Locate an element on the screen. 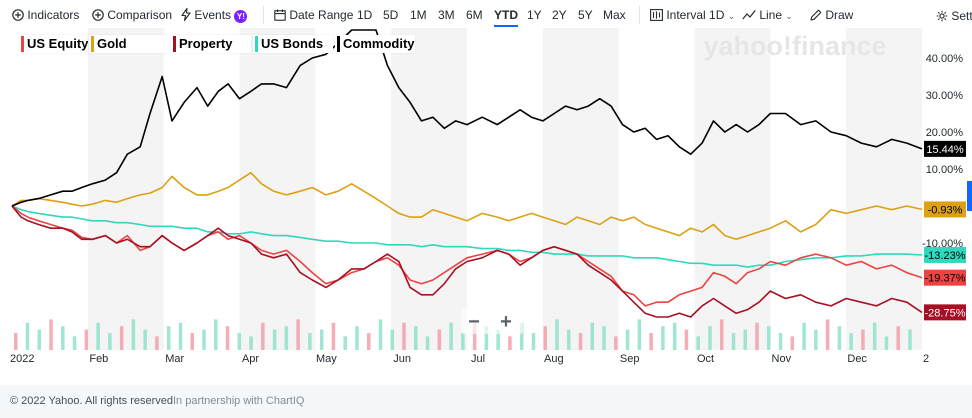 Image resolution: width=972 pixels, height=418 pixels. date-range-label: Date Range is located at coordinates (321, 15).